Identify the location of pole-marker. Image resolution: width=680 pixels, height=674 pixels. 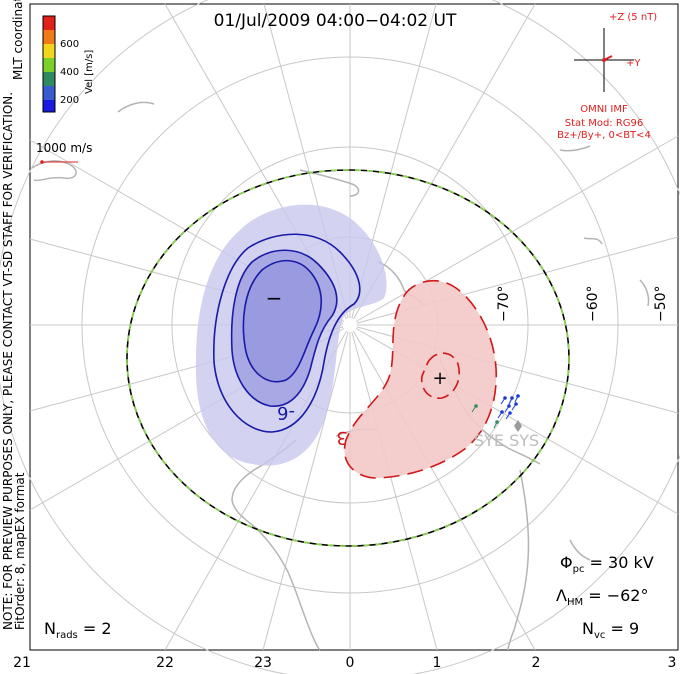
(350, 325).